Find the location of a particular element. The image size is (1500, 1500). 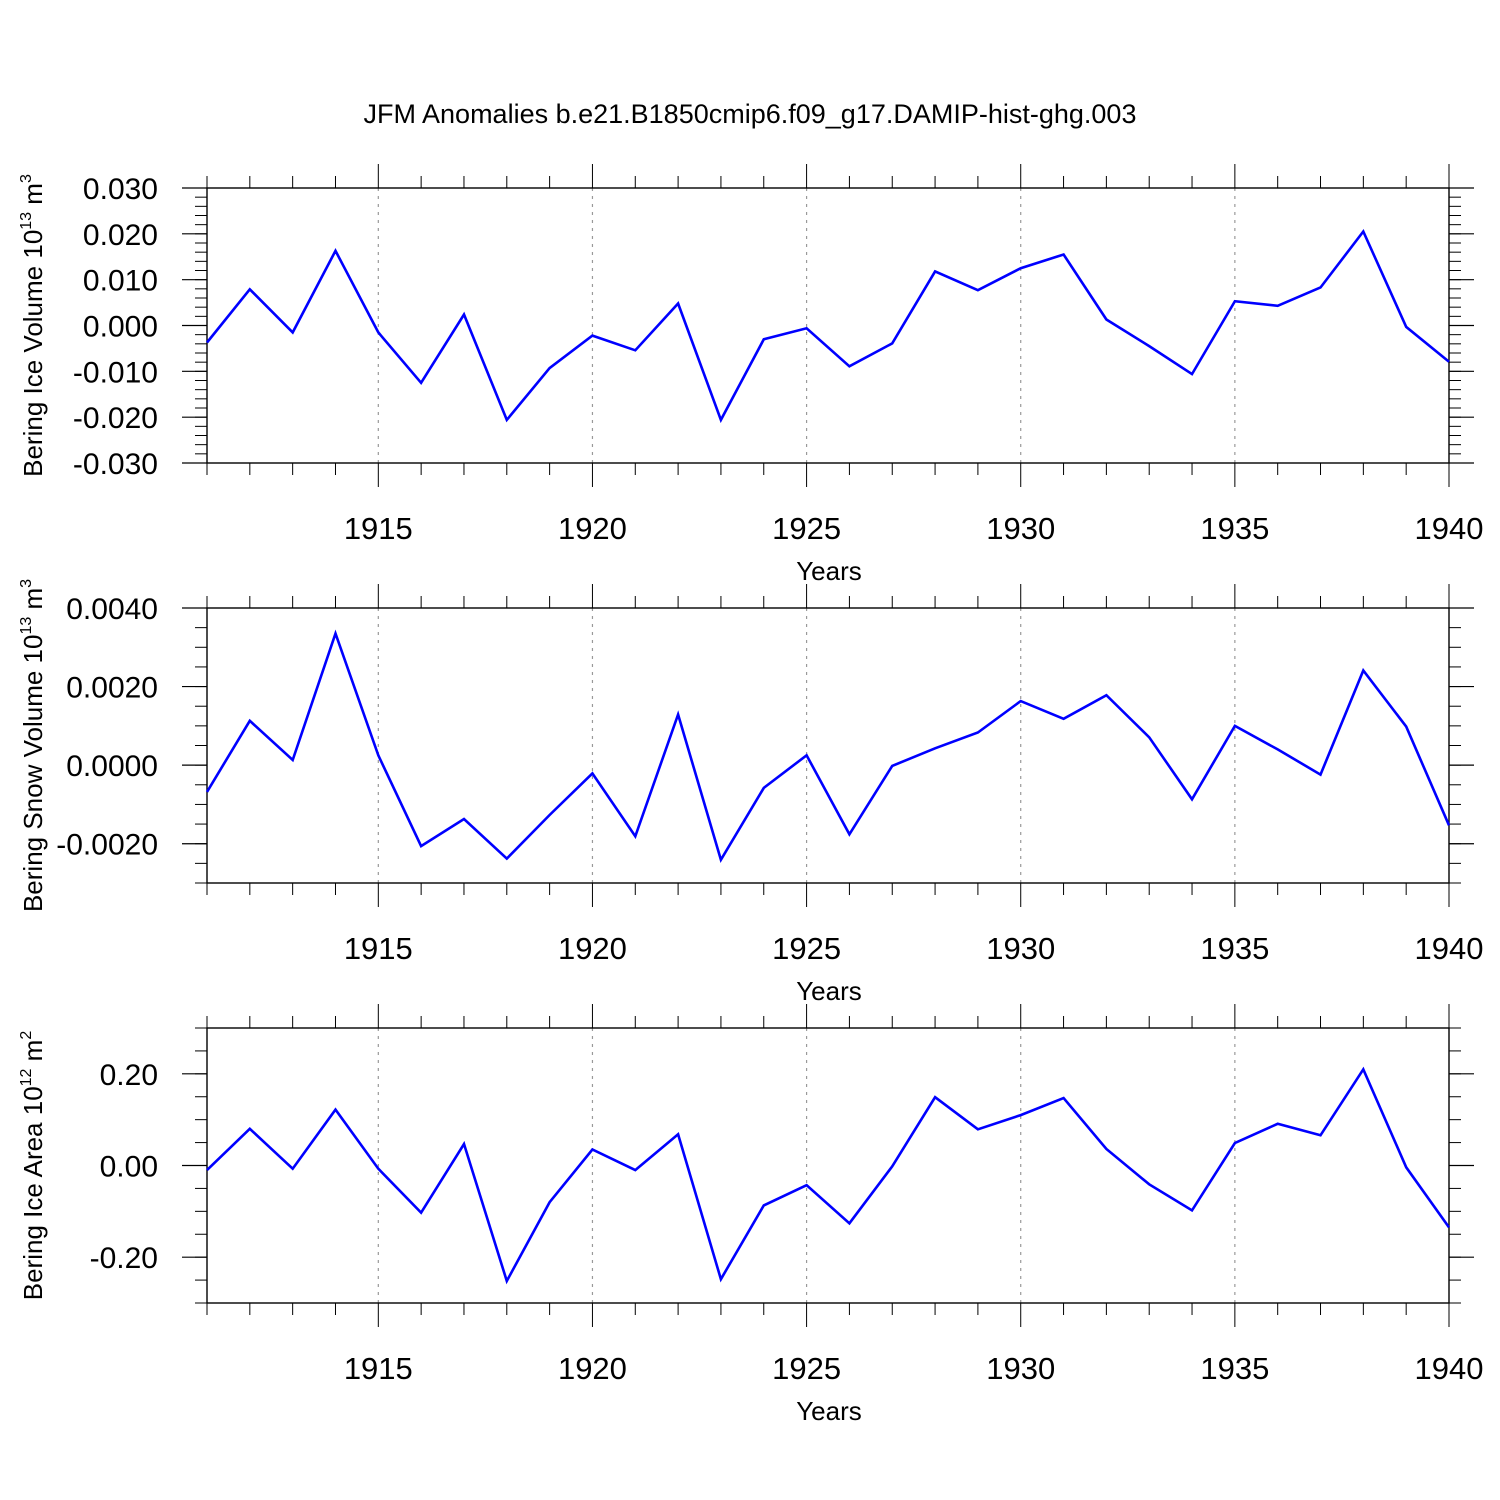

x-tick-label: 1915 is located at coordinates (378, 1368).